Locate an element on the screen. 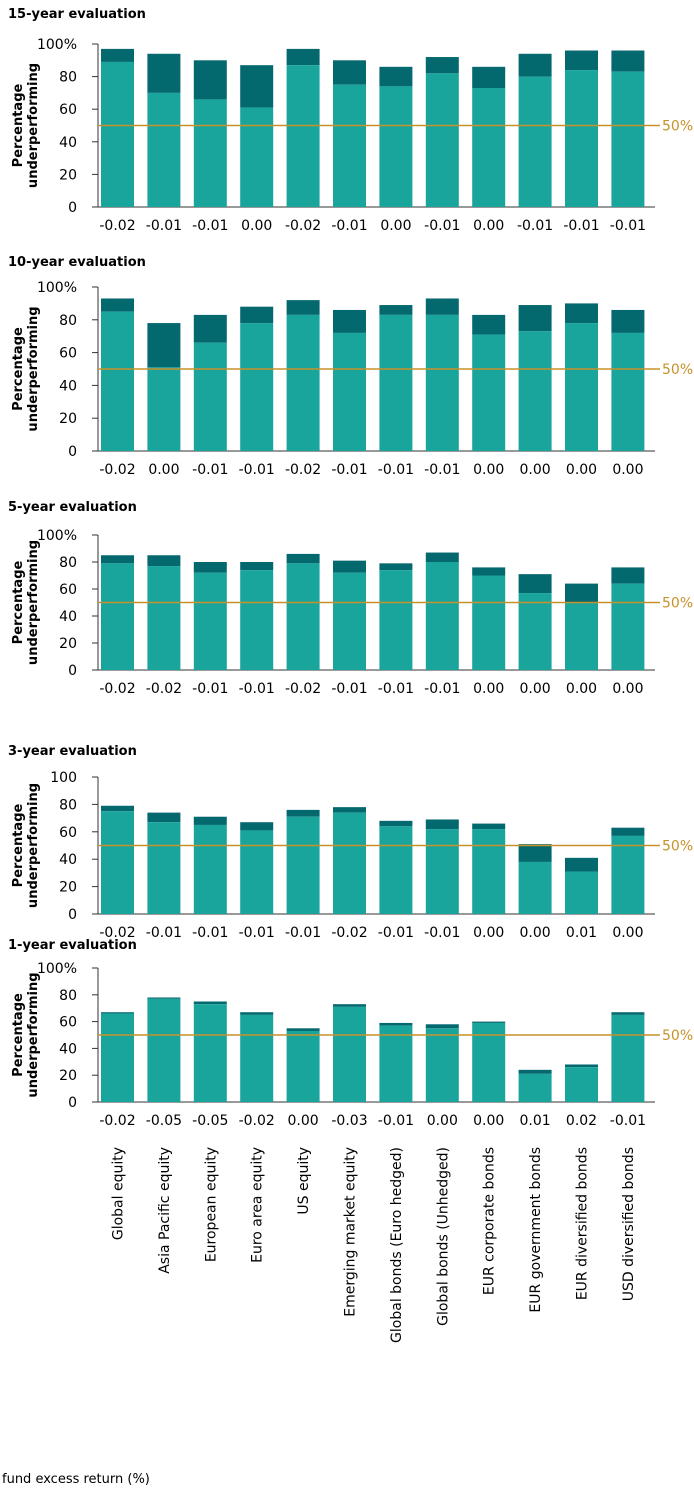 The height and width of the screenshot is (1494, 694). category-label: EUR corporate bonds is located at coordinates (490, 1221).